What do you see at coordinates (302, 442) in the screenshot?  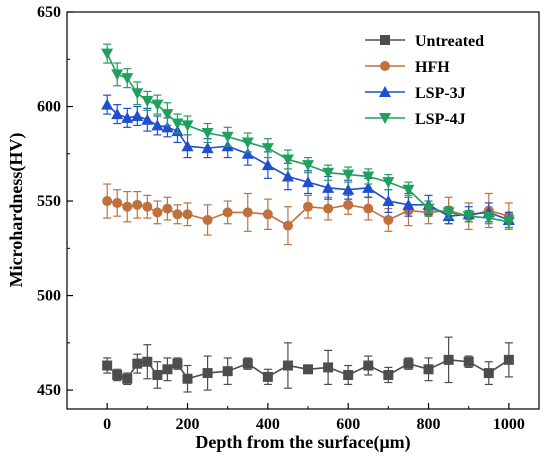 I see `x-axis-label: Depth from the surface(μm)` at bounding box center [302, 442].